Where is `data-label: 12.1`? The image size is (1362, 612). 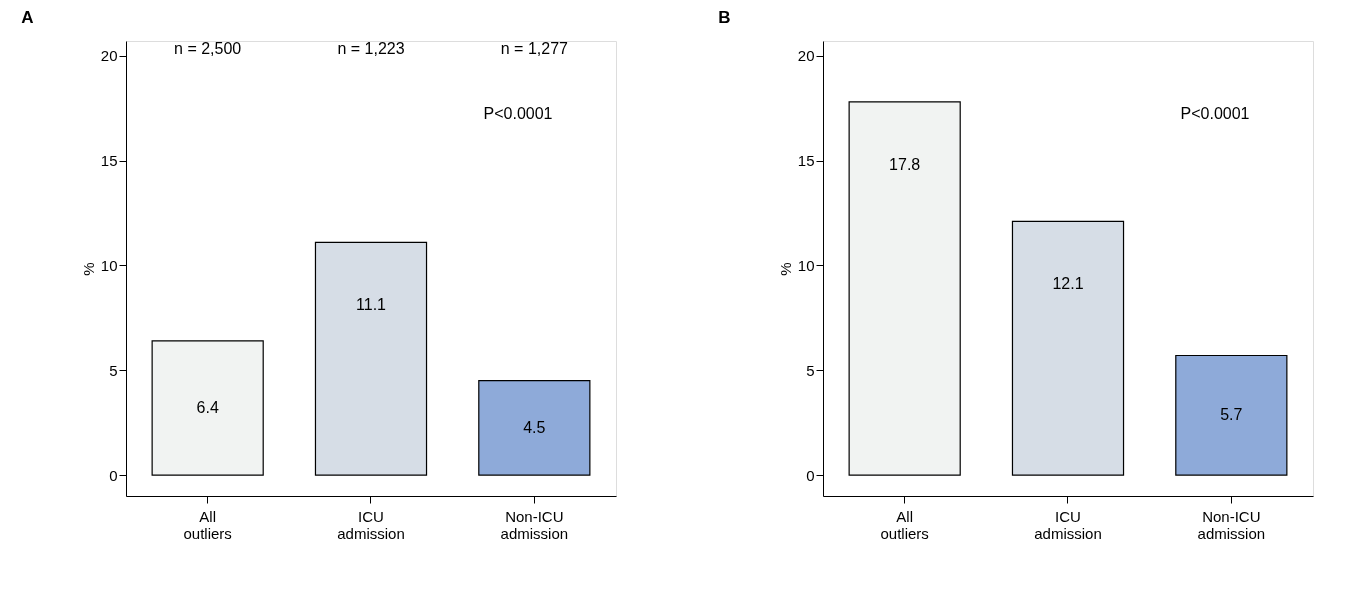
data-label: 12.1 is located at coordinates (1068, 284).